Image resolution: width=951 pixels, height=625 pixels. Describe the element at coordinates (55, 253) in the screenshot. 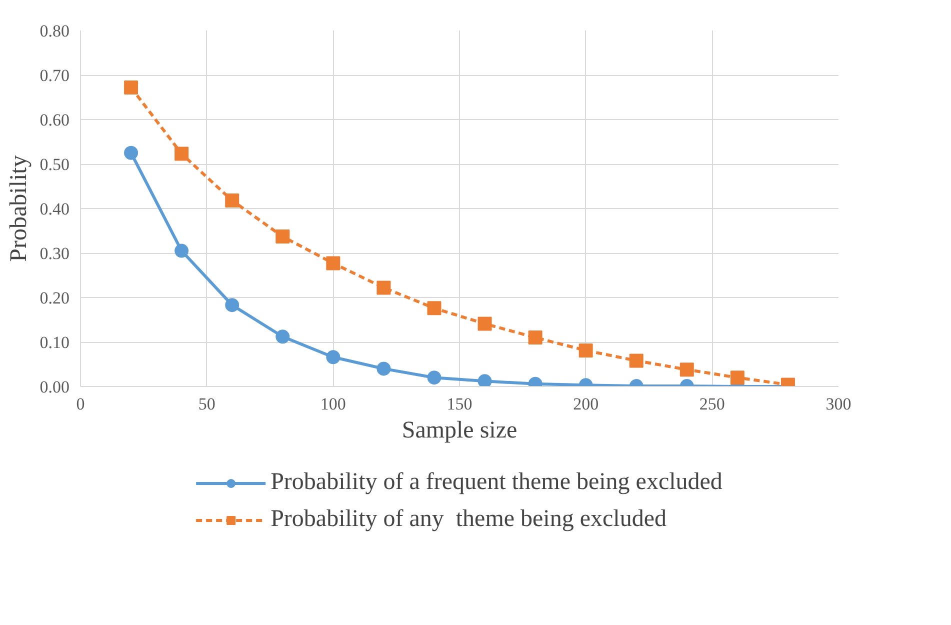

I see `y-tick-label: 0.30` at that location.